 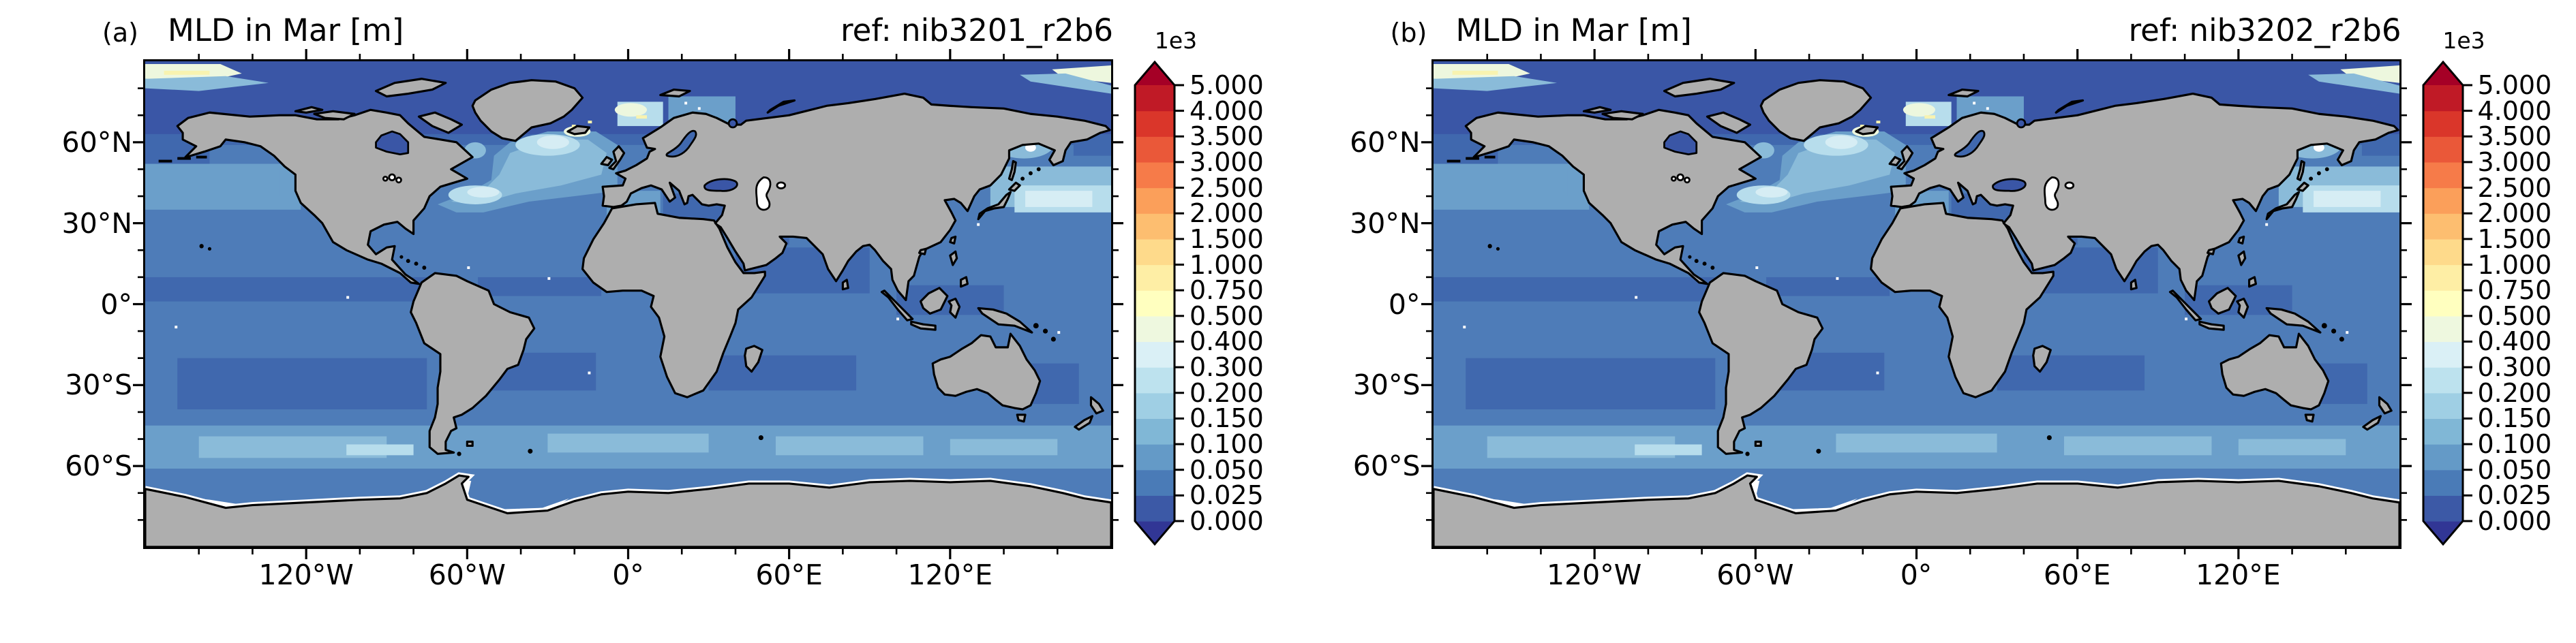 What do you see at coordinates (976, 30) in the screenshot?
I see `panel-ref-label: ref: nib3201_r2b6` at bounding box center [976, 30].